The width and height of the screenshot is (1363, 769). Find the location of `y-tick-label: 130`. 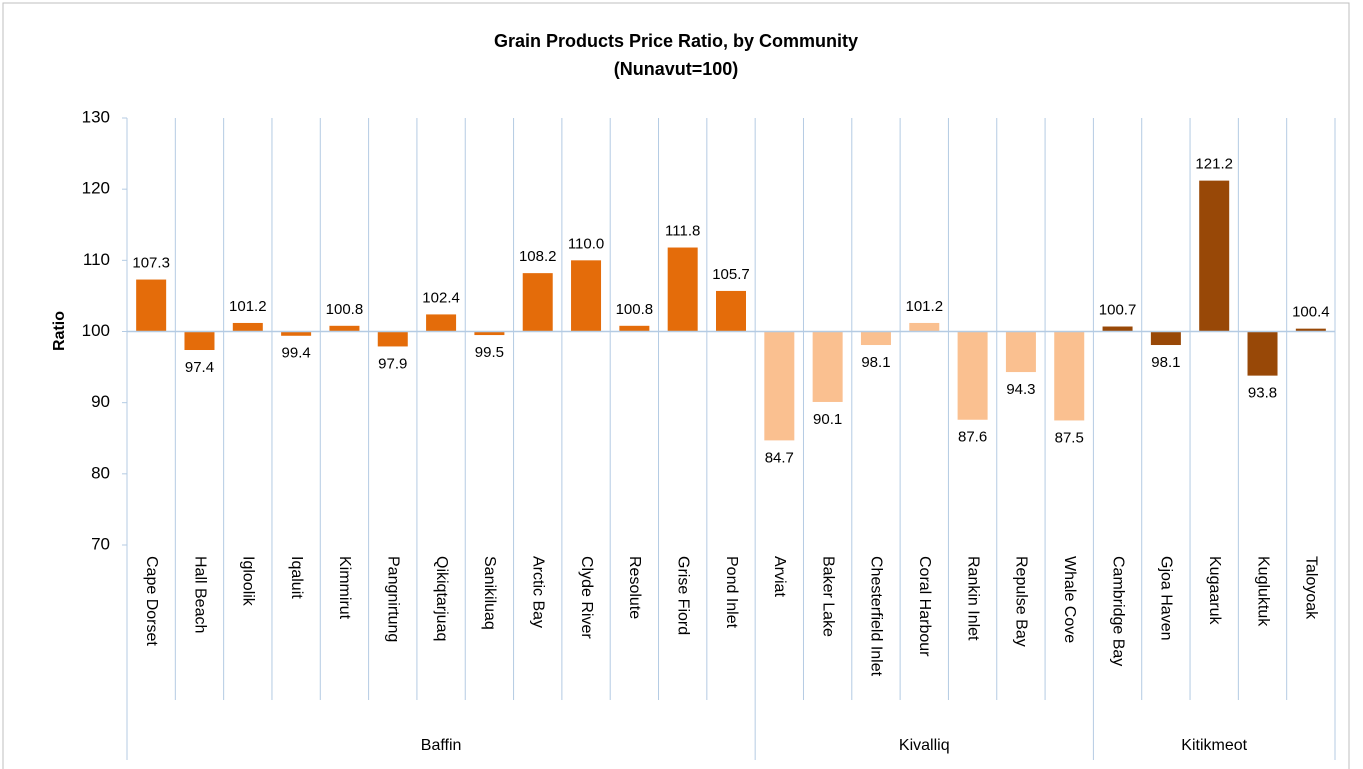

y-tick-label: 130 is located at coordinates (96, 116).